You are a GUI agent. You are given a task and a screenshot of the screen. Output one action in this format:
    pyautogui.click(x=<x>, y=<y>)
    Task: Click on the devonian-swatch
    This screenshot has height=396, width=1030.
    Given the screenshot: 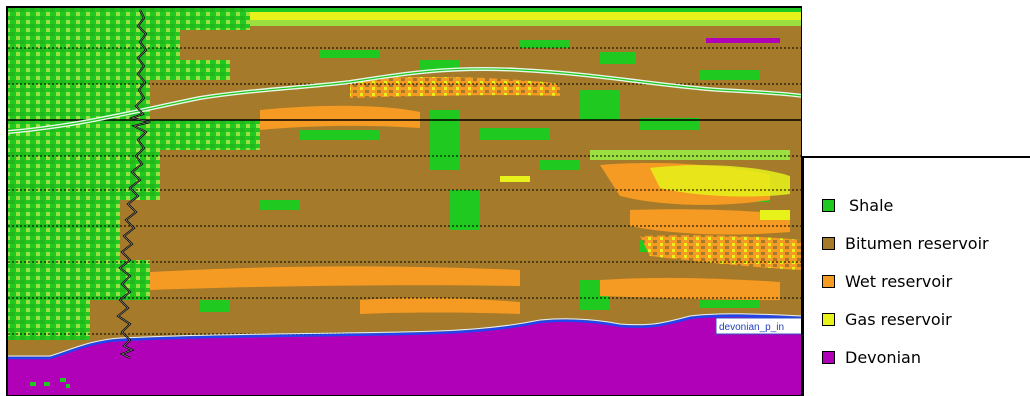 What is the action you would take?
    pyautogui.click(x=828, y=357)
    